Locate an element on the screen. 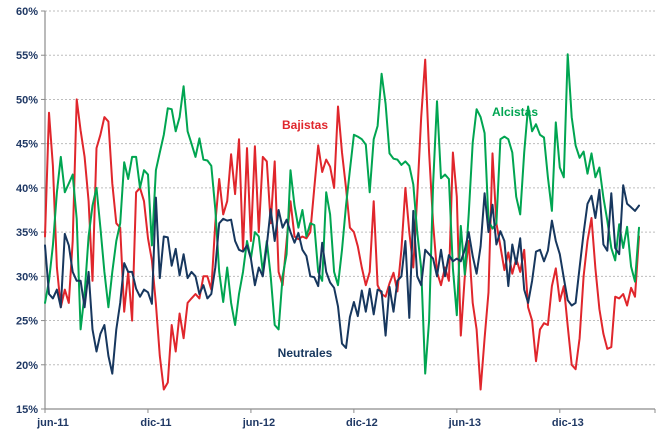 The height and width of the screenshot is (433, 660). y-axis-label: 30% is located at coordinates (27, 277).